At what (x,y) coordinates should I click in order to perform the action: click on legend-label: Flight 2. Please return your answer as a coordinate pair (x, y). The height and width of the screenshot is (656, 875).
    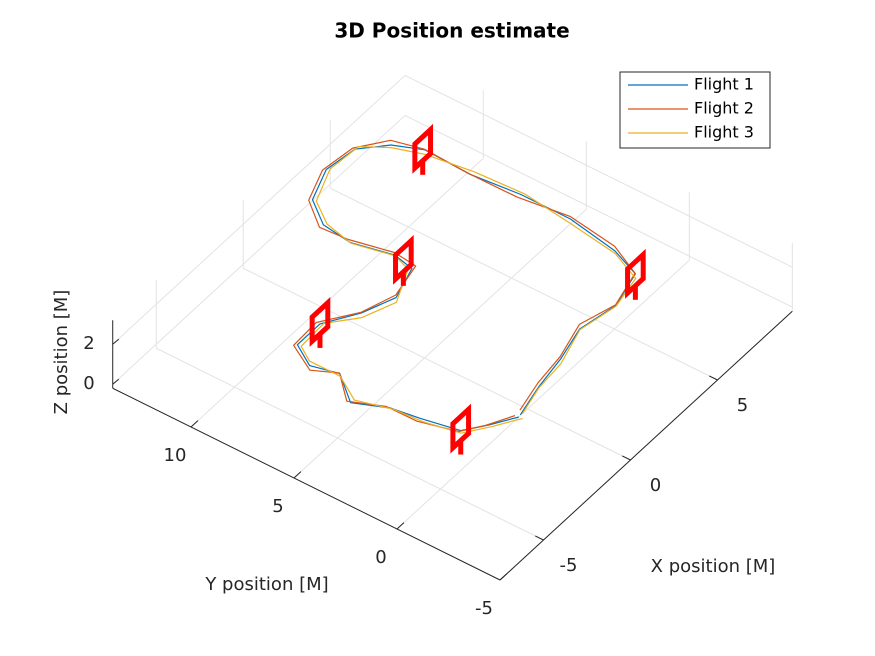
    Looking at the image, I should click on (724, 108).